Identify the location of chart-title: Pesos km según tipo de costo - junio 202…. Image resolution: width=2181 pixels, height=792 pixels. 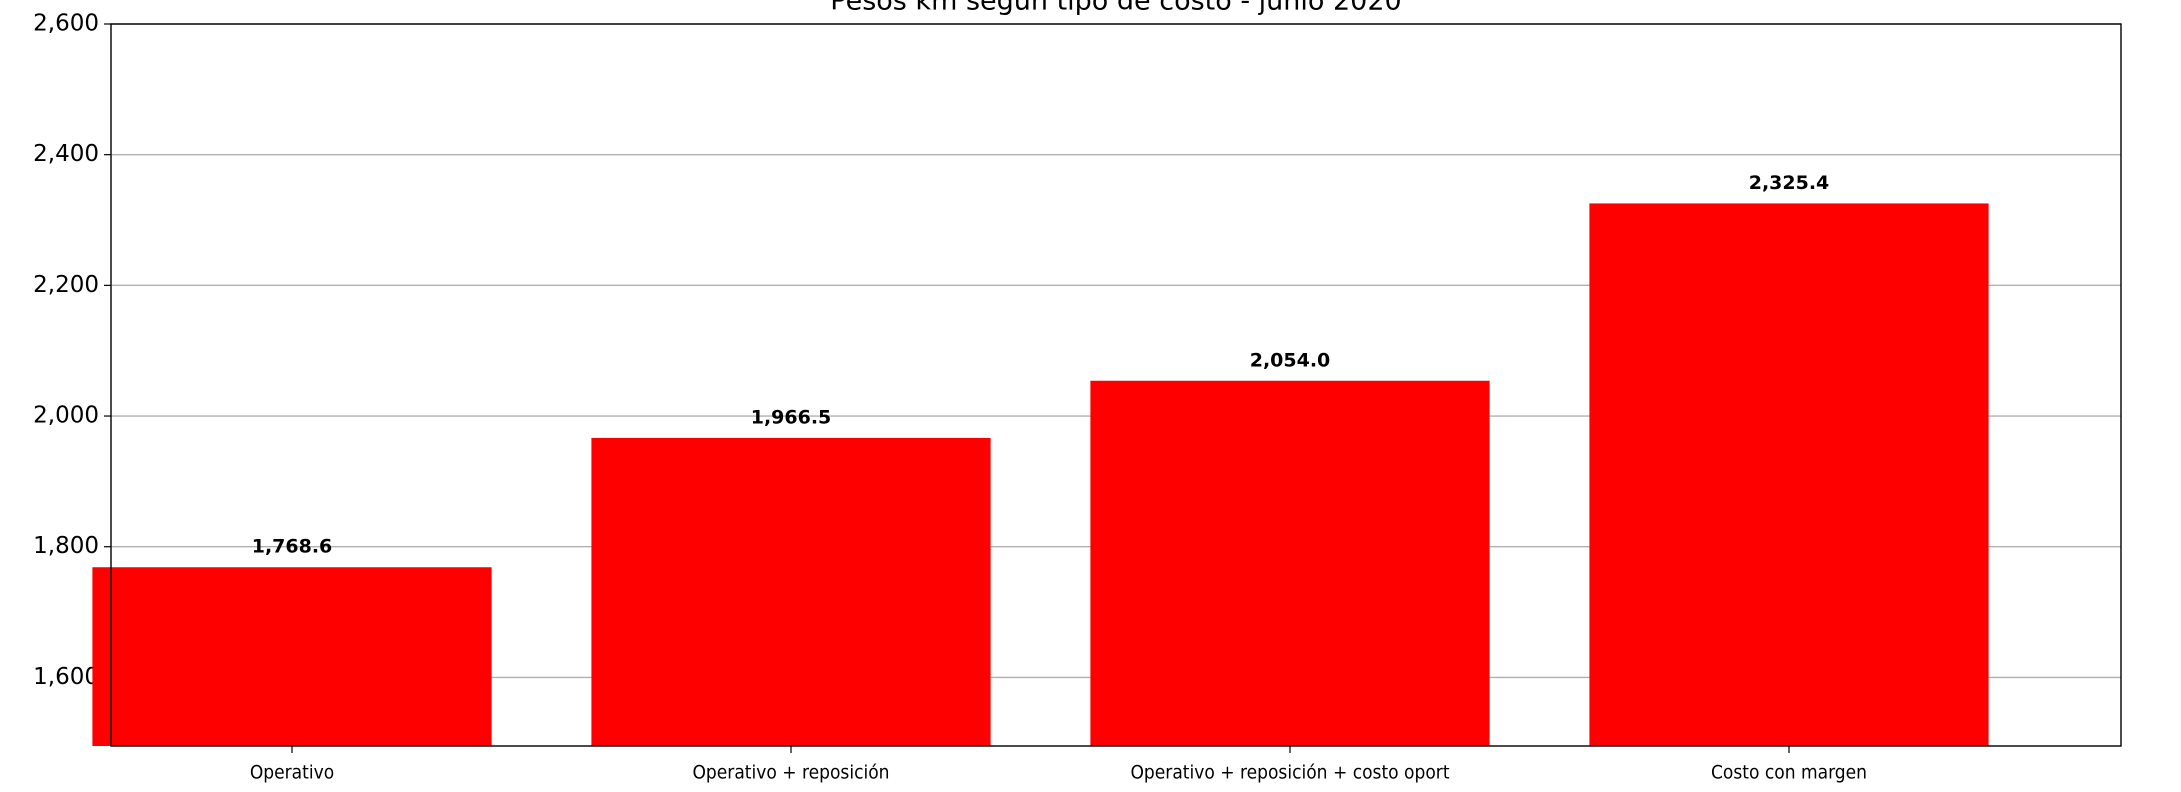
(1115, 8).